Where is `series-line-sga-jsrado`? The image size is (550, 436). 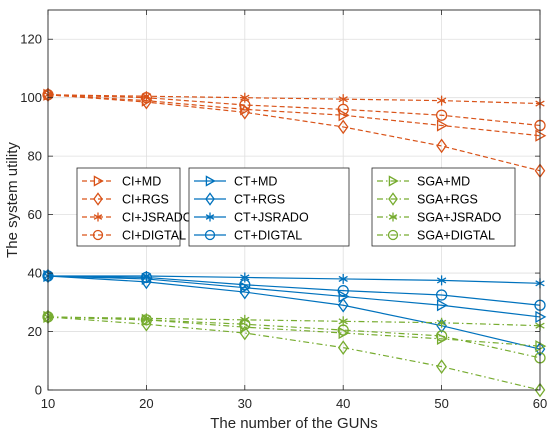
series-line-sga-jsrado is located at coordinates (294, 321).